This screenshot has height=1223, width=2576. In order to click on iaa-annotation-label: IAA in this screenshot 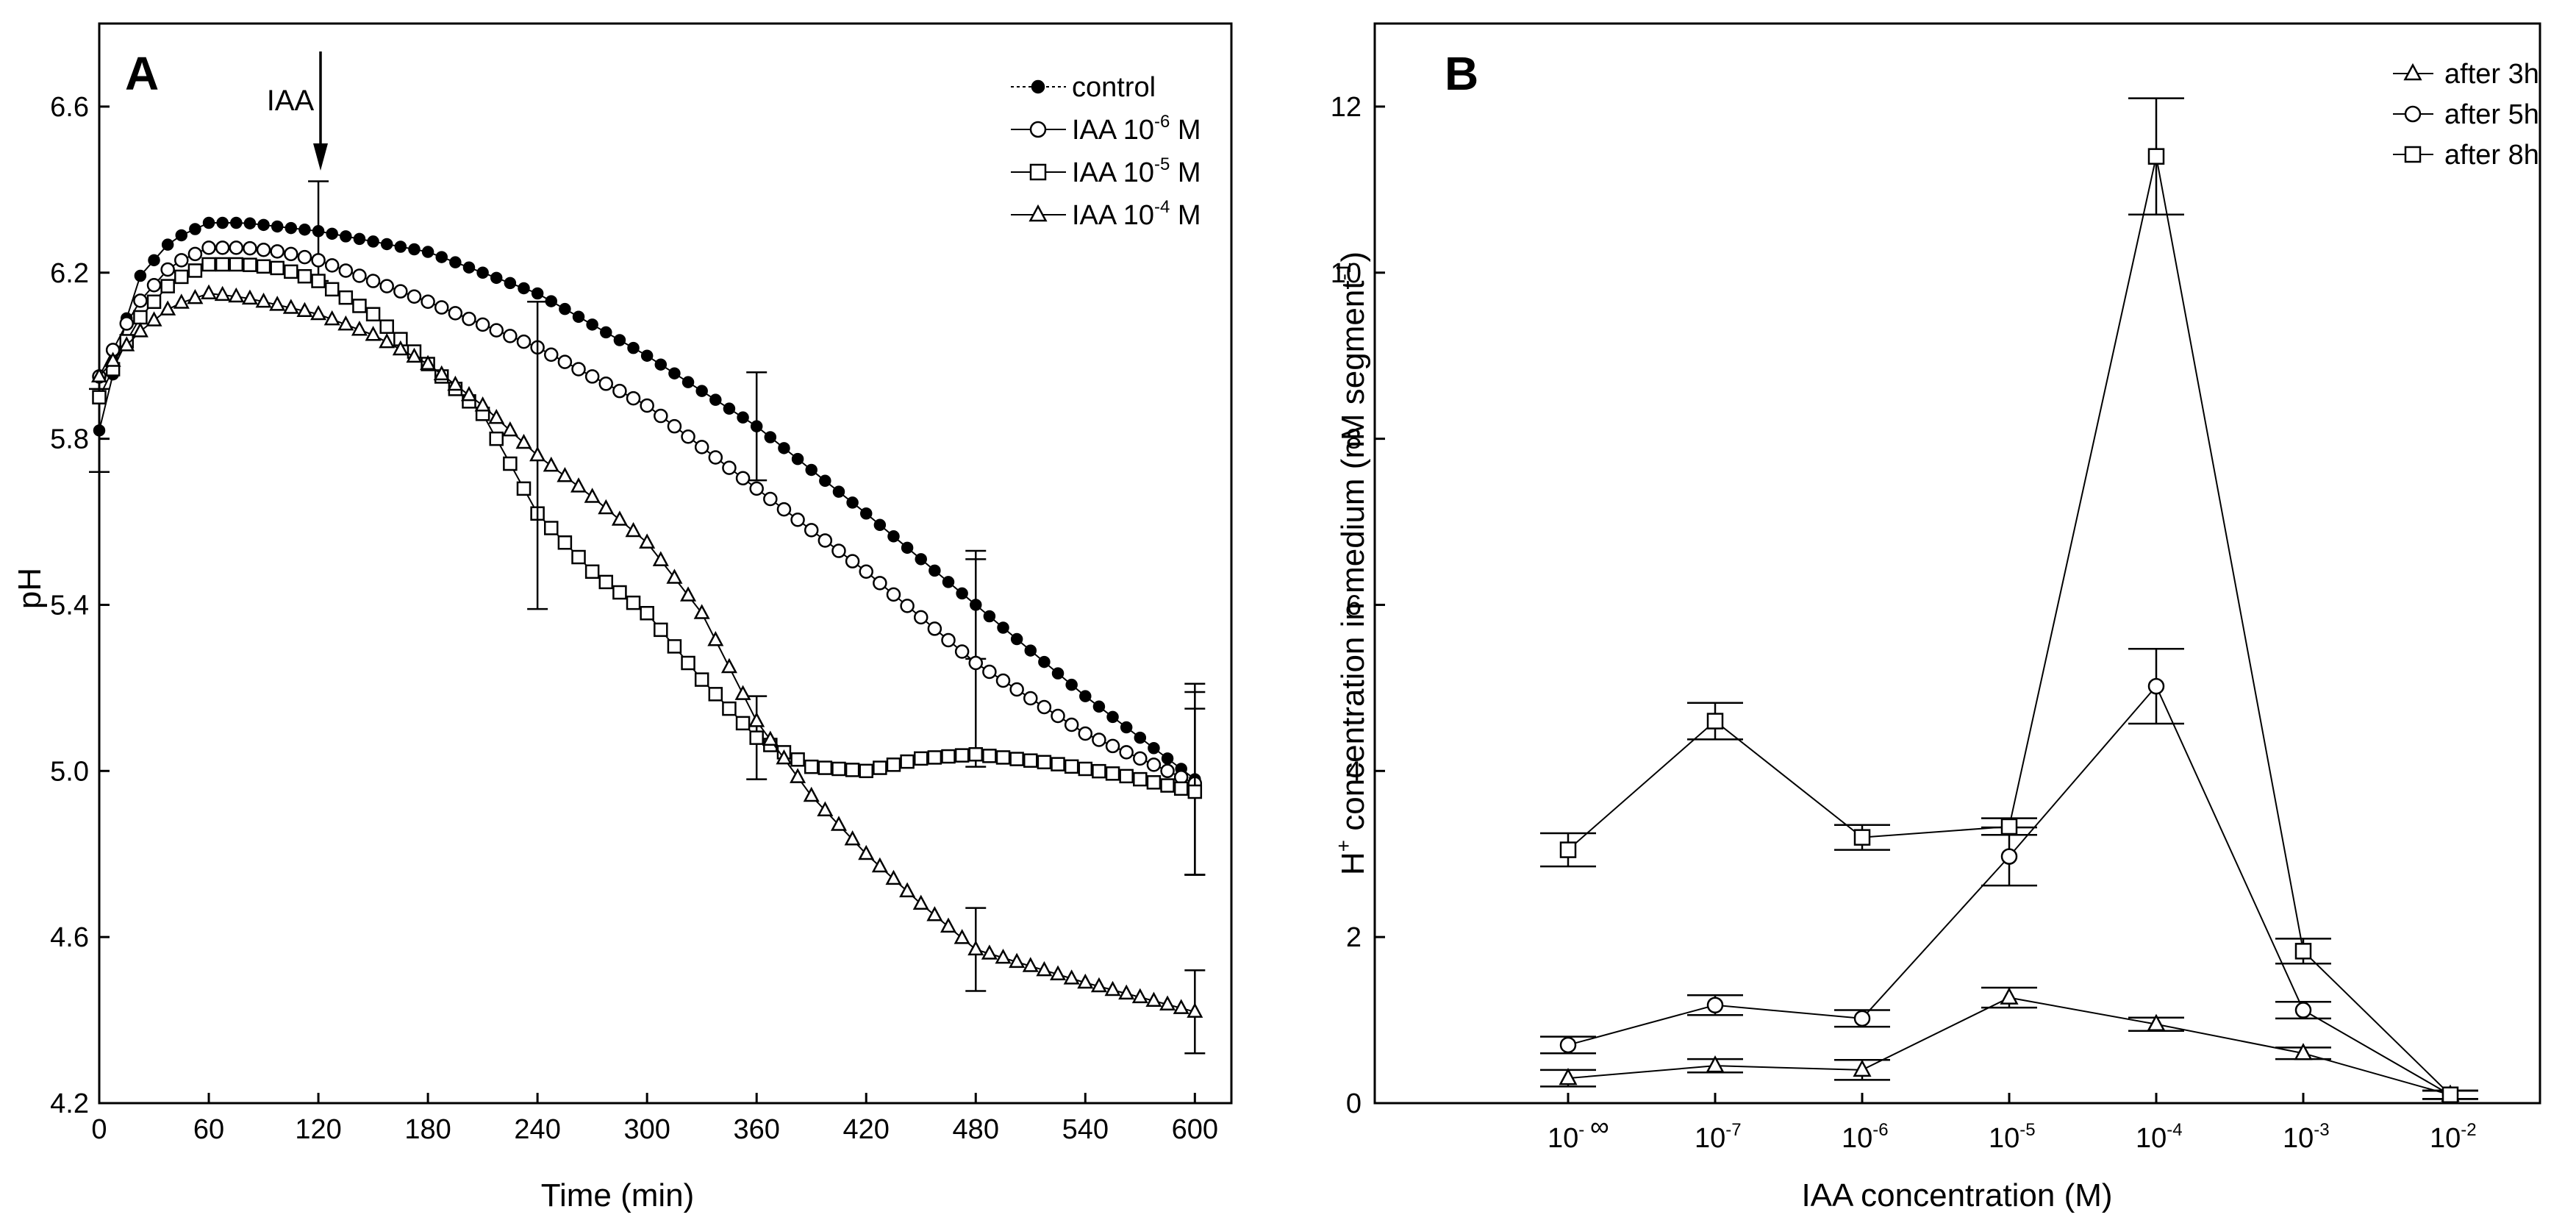, I will do `click(291, 101)`.